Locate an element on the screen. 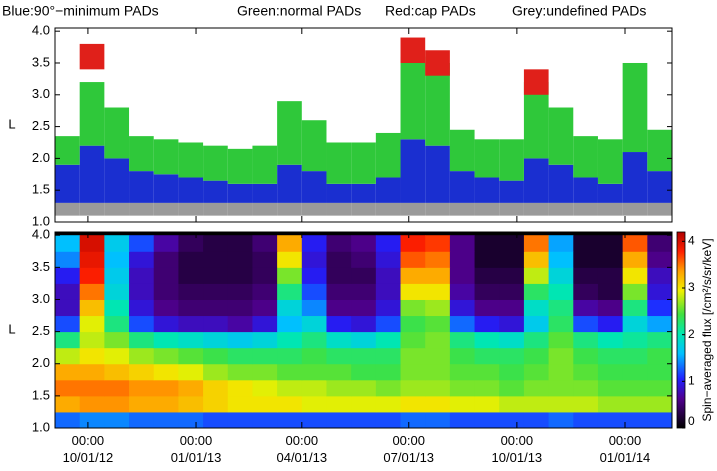  y-tick-label: 3.5 is located at coordinates (41, 266).